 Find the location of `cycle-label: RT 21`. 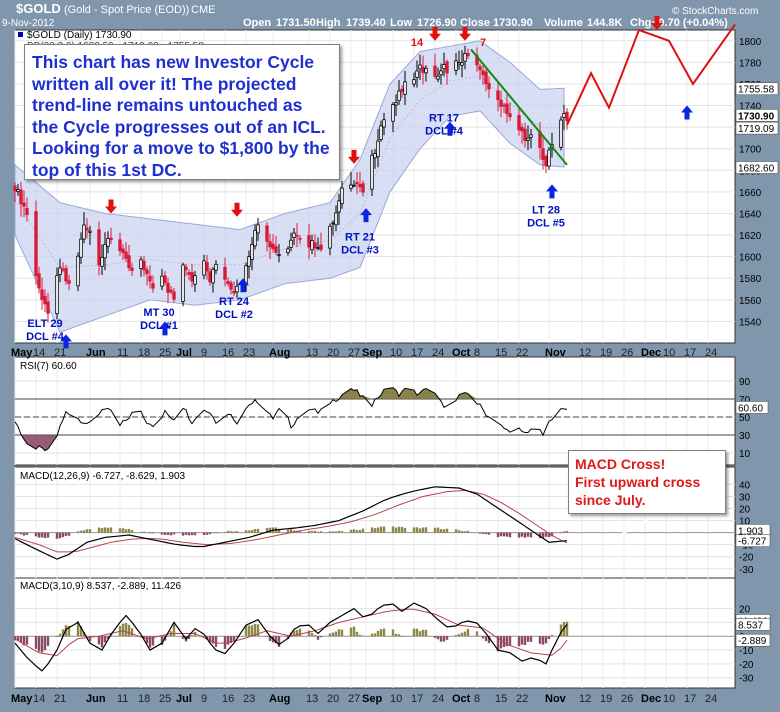

cycle-label: RT 21 is located at coordinates (360, 237).